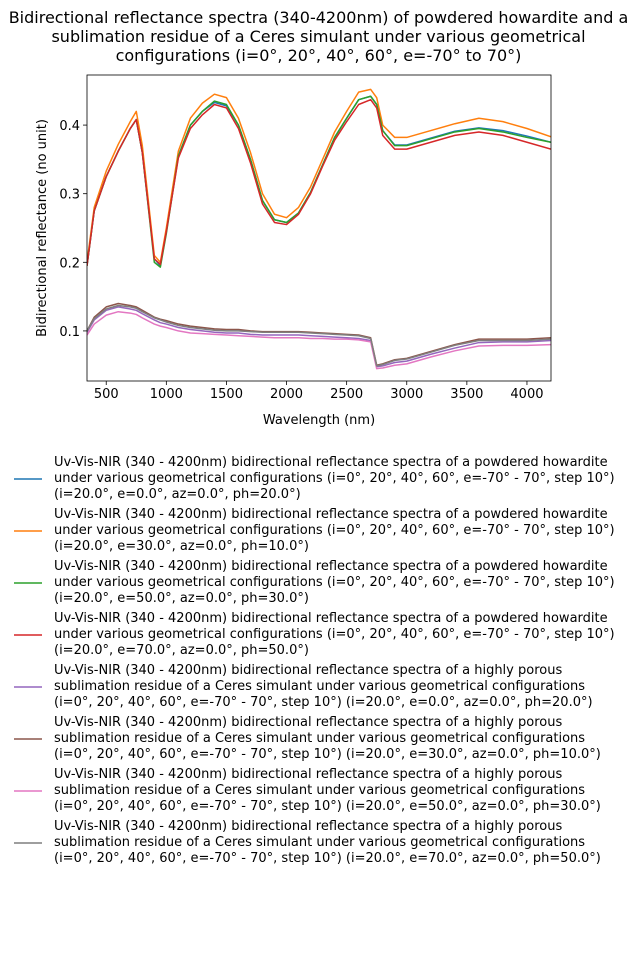 The image size is (637, 956). I want to click on y-tick-label: 0.1, so click(69, 332).